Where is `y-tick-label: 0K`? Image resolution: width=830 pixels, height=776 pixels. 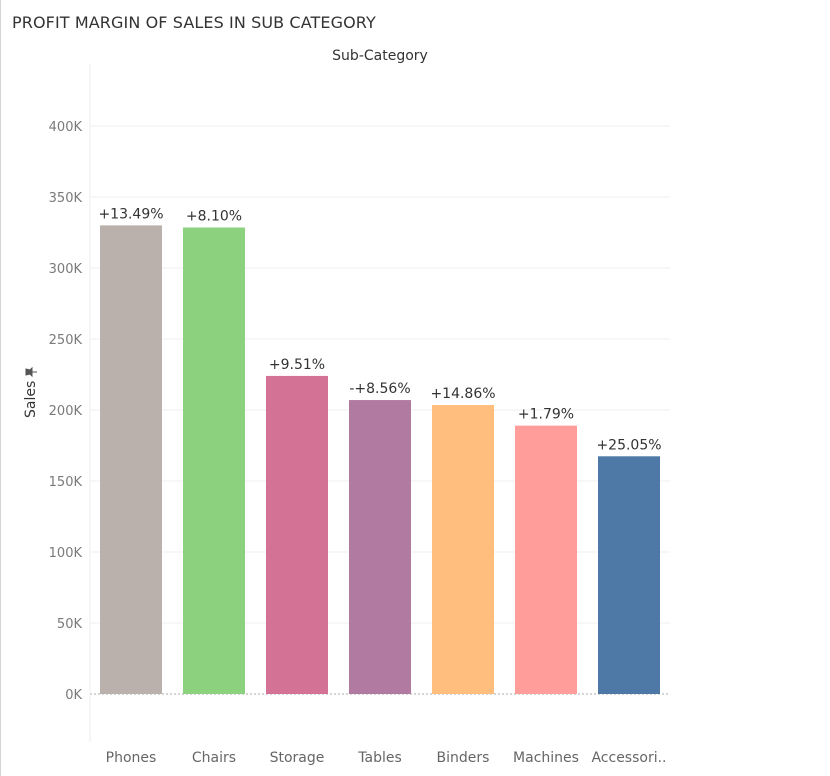
y-tick-label: 0K is located at coordinates (73, 695).